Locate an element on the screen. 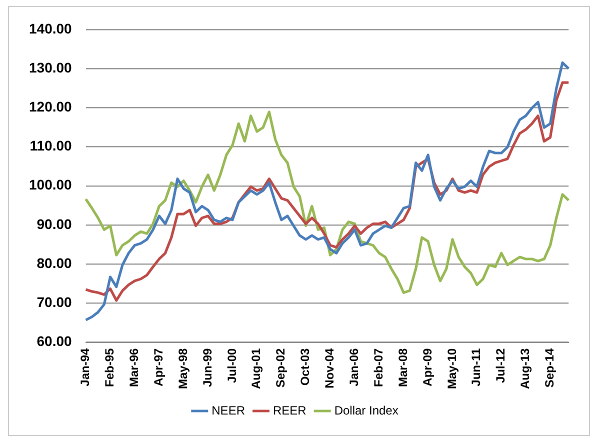 Image resolution: width=598 pixels, height=446 pixels. y-tick-label: 130.00 is located at coordinates (50, 67).